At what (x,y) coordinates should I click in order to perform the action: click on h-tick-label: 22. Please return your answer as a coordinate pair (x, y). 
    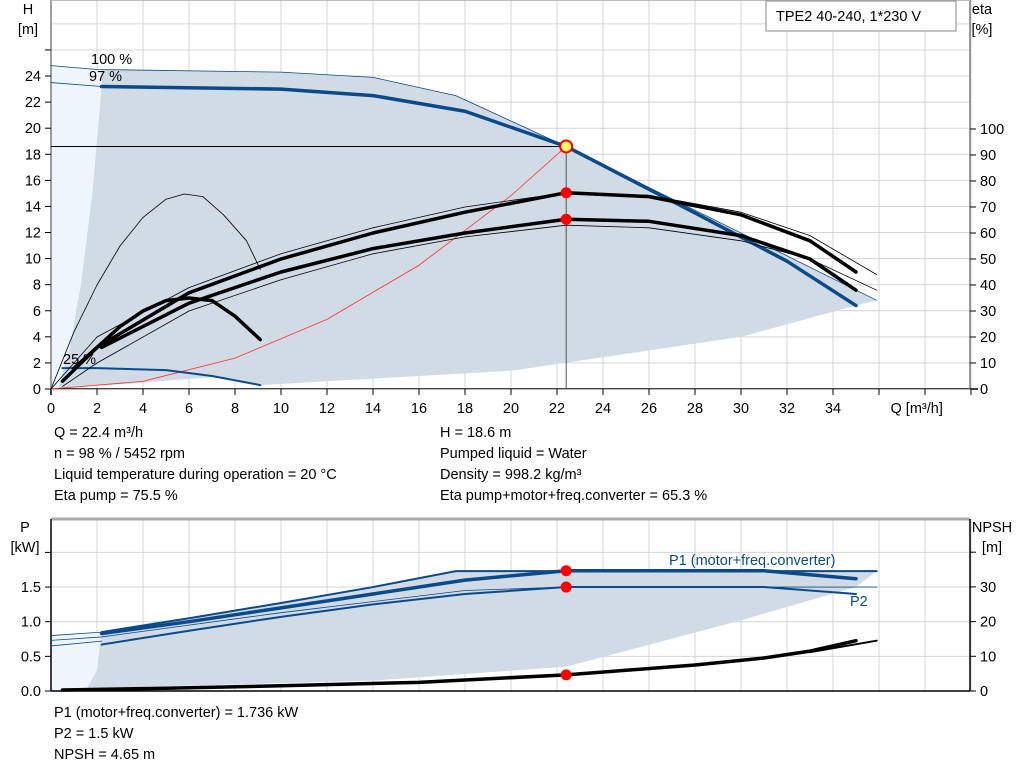
    Looking at the image, I should click on (33, 103).